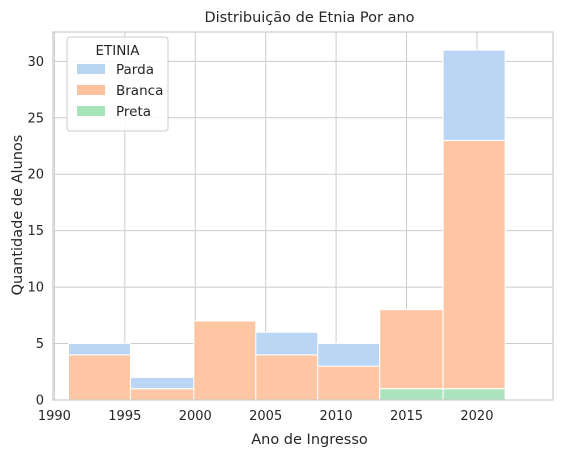 This screenshot has height=457, width=566. What do you see at coordinates (406, 416) in the screenshot?
I see `x-tick-label: 2015` at bounding box center [406, 416].